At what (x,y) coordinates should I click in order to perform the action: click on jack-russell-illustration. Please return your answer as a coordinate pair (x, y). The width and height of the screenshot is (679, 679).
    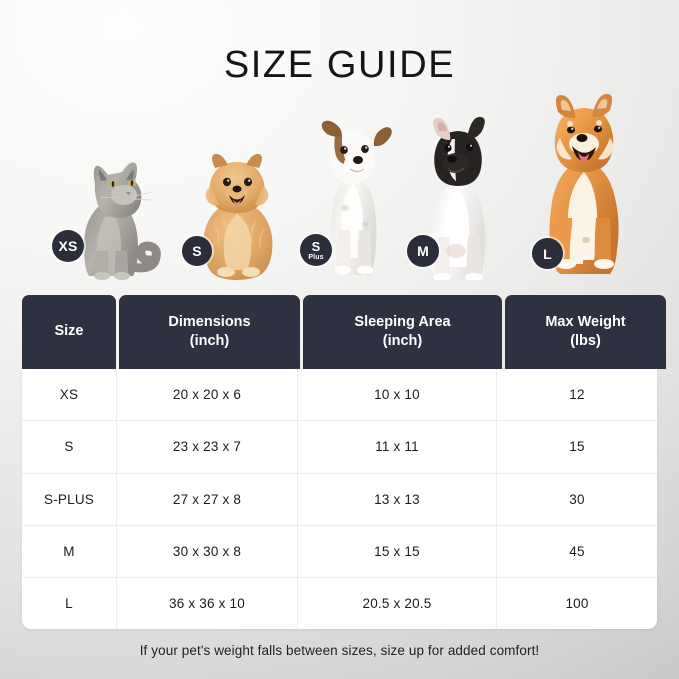
    Looking at the image, I should click on (356, 197).